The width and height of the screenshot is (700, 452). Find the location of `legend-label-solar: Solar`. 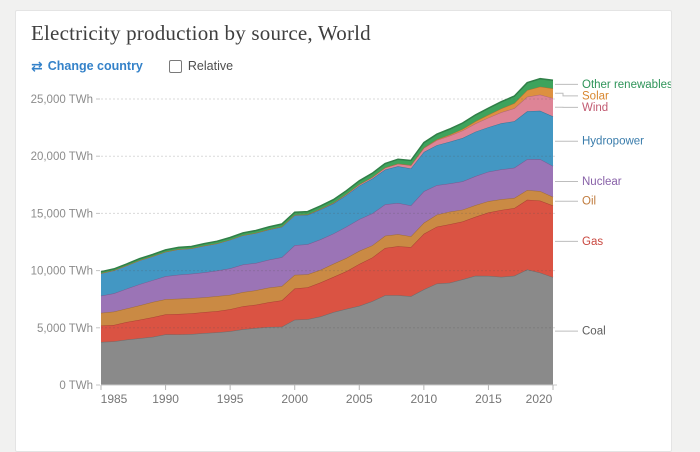

legend-label-solar: Solar is located at coordinates (595, 96).